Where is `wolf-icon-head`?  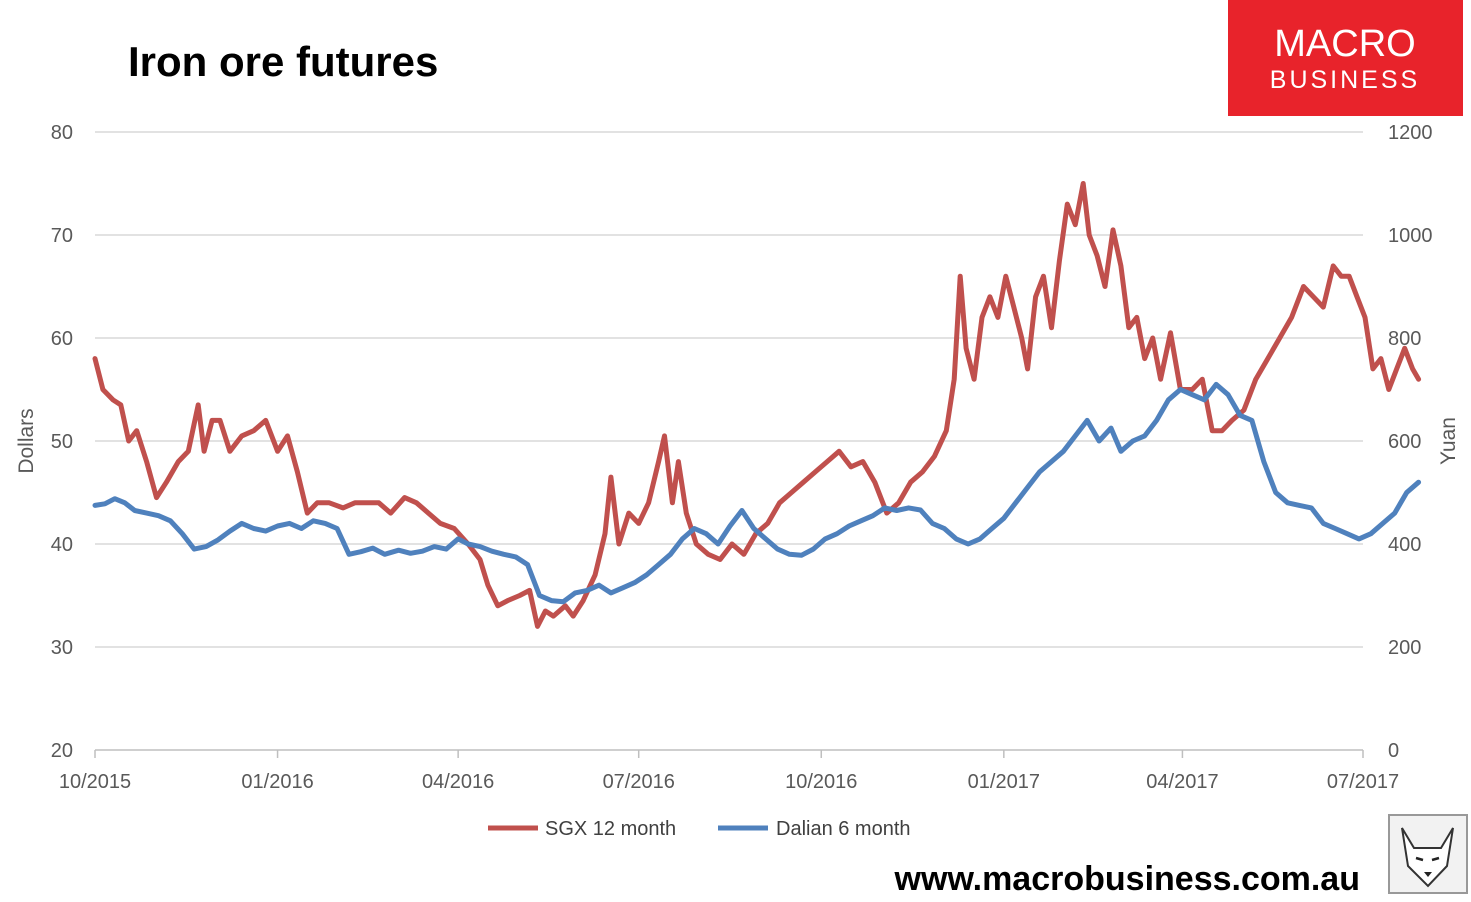 wolf-icon-head is located at coordinates (1427, 857).